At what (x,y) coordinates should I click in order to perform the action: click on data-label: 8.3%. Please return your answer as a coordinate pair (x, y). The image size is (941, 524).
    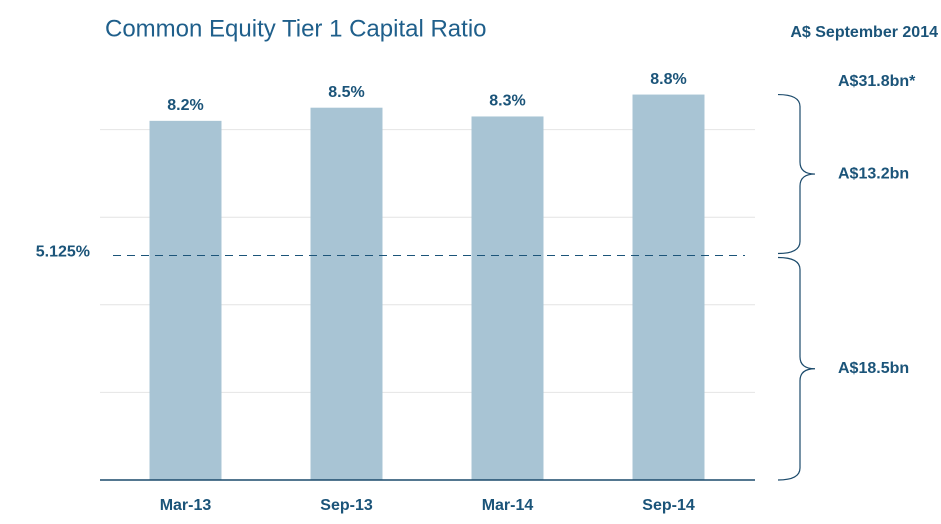
    Looking at the image, I should click on (507, 101).